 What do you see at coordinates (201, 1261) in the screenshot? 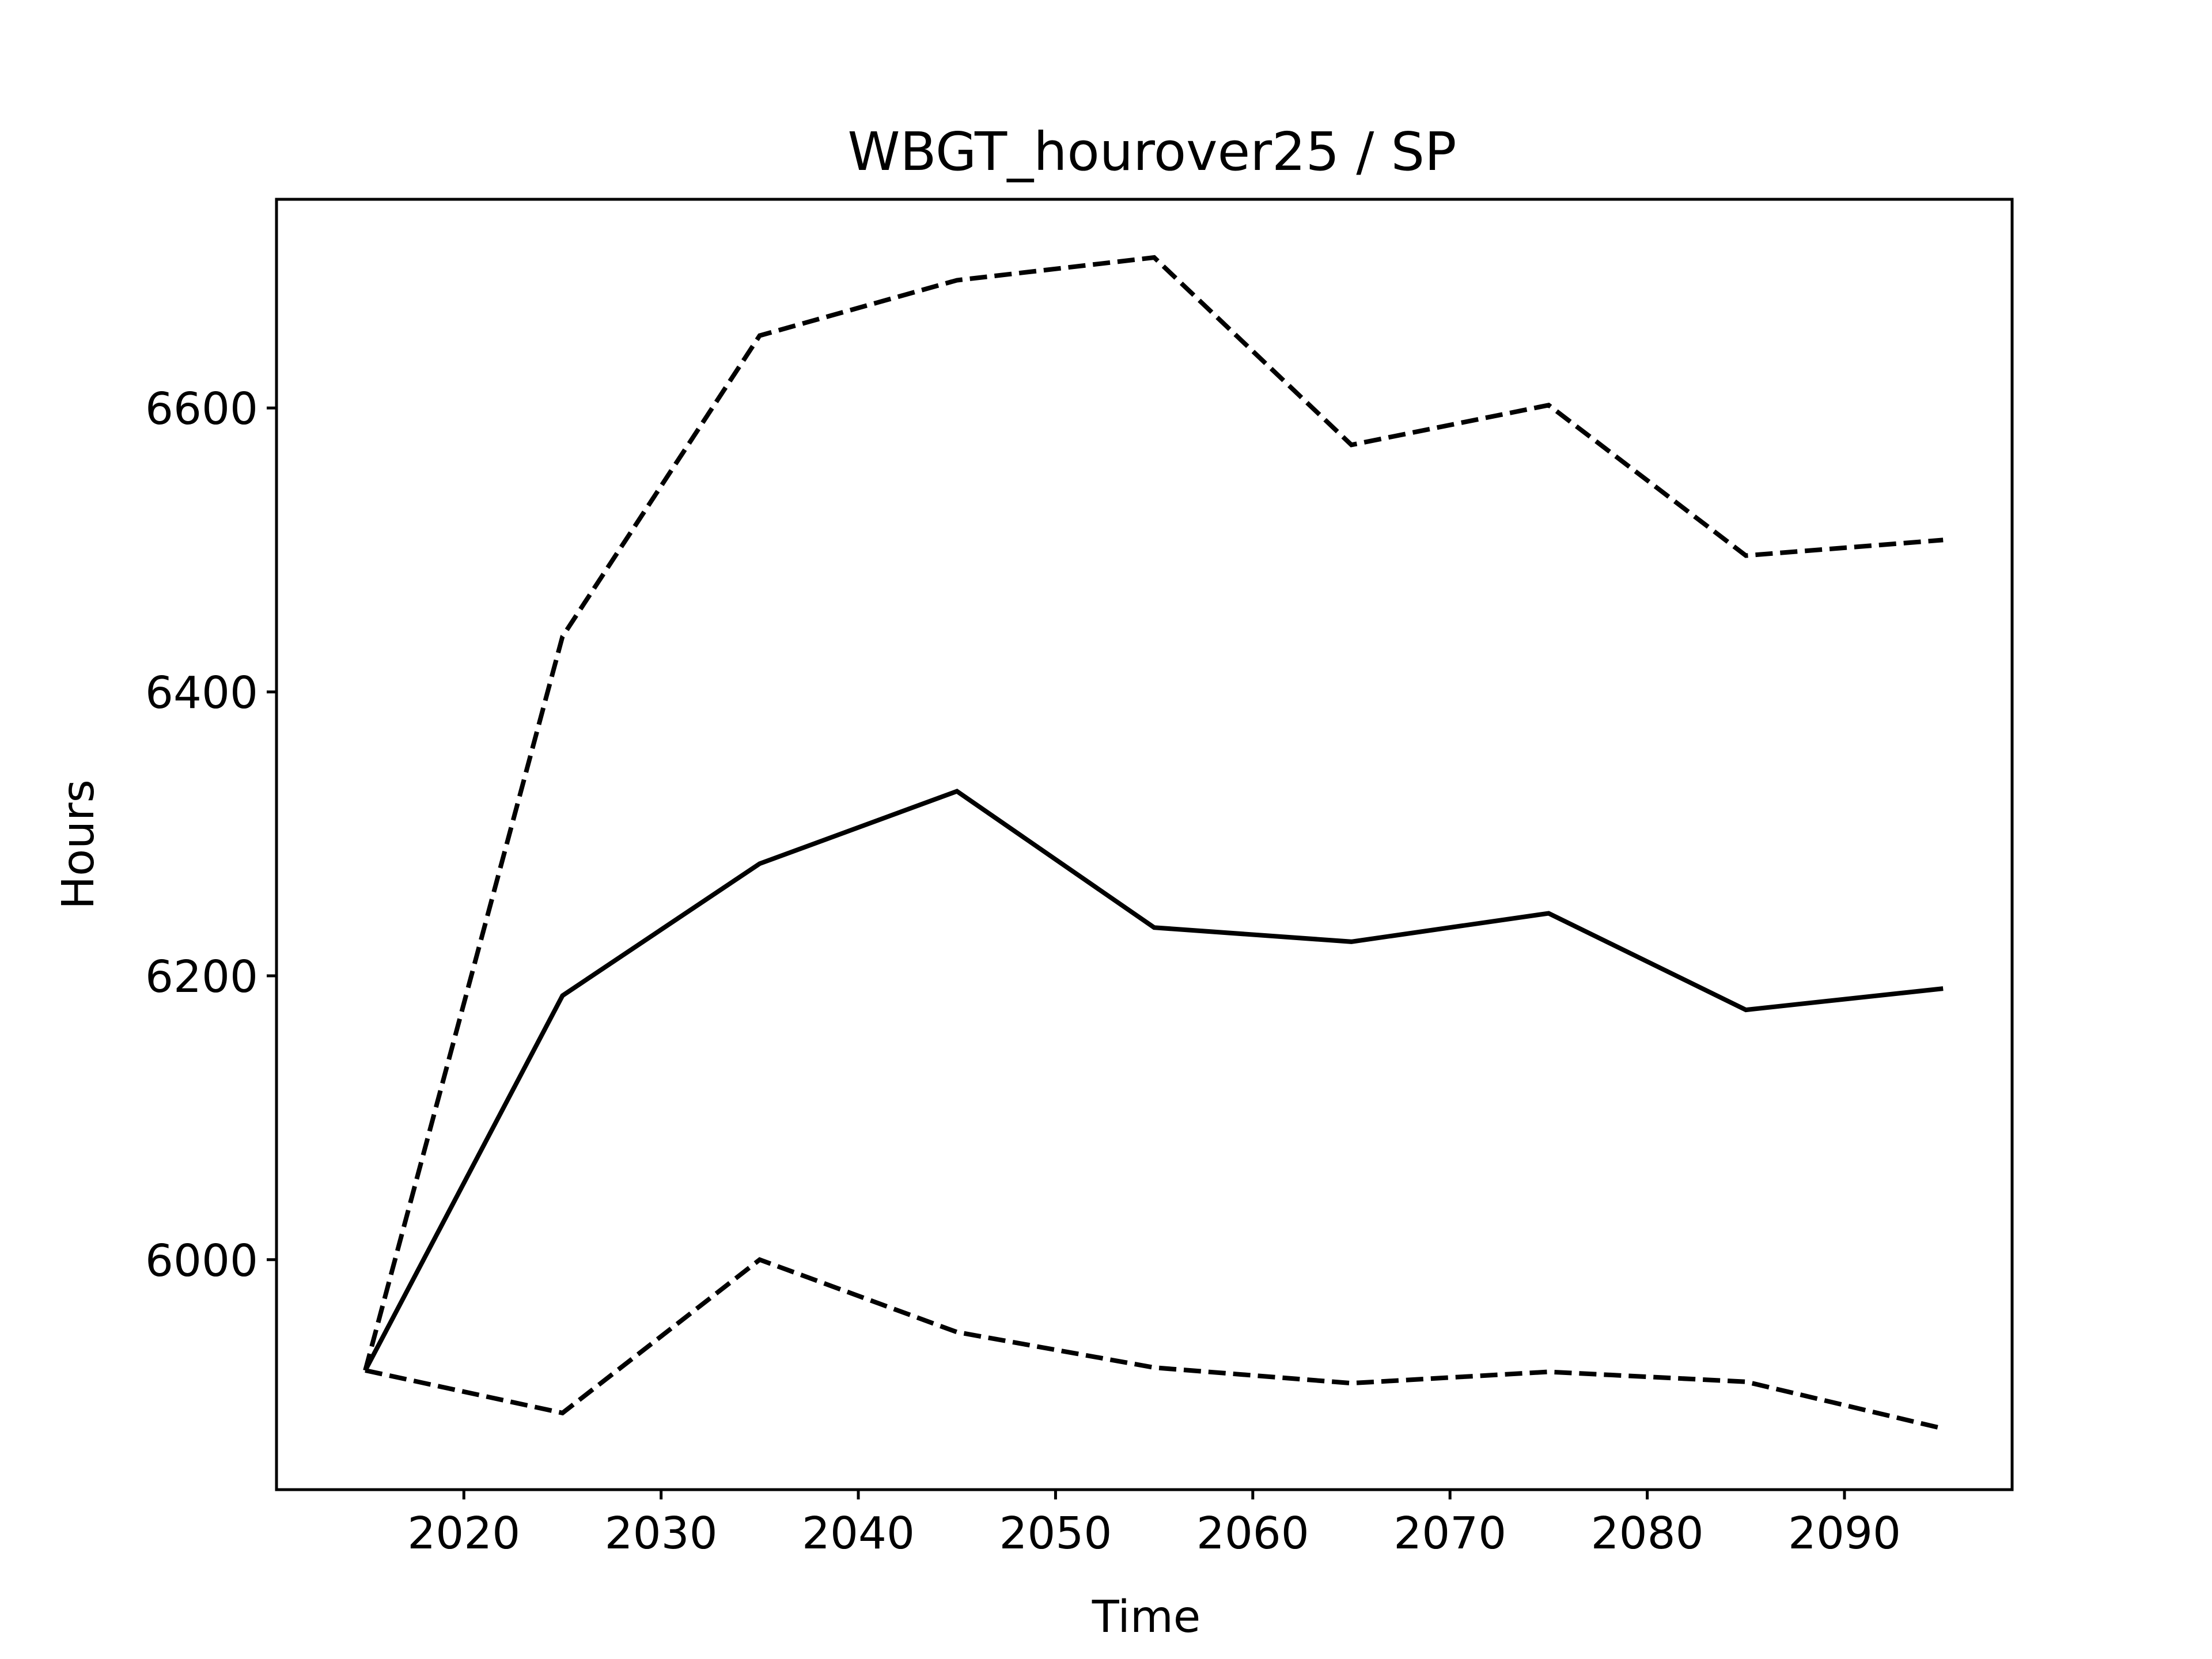
I see `y-tick-label: 6000` at bounding box center [201, 1261].